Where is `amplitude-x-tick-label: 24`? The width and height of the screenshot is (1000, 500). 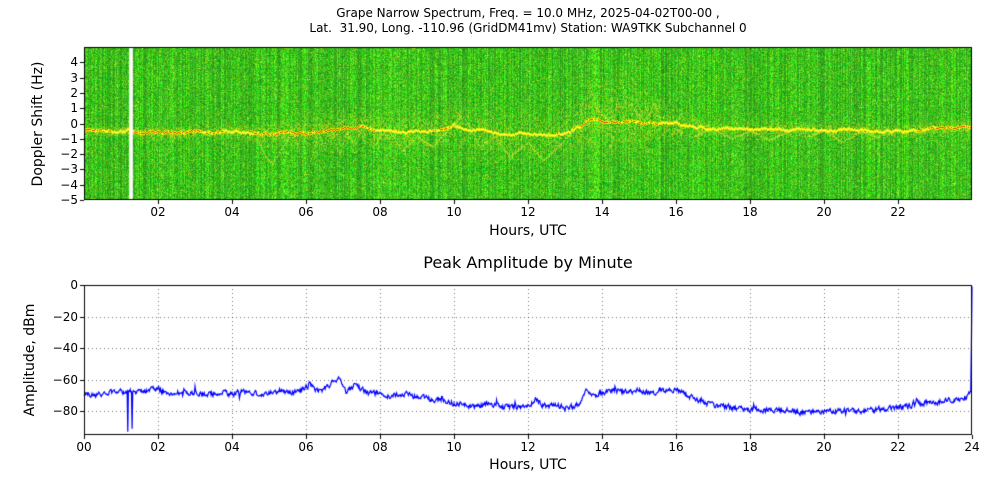
amplitude-x-tick-label: 24 is located at coordinates (972, 447).